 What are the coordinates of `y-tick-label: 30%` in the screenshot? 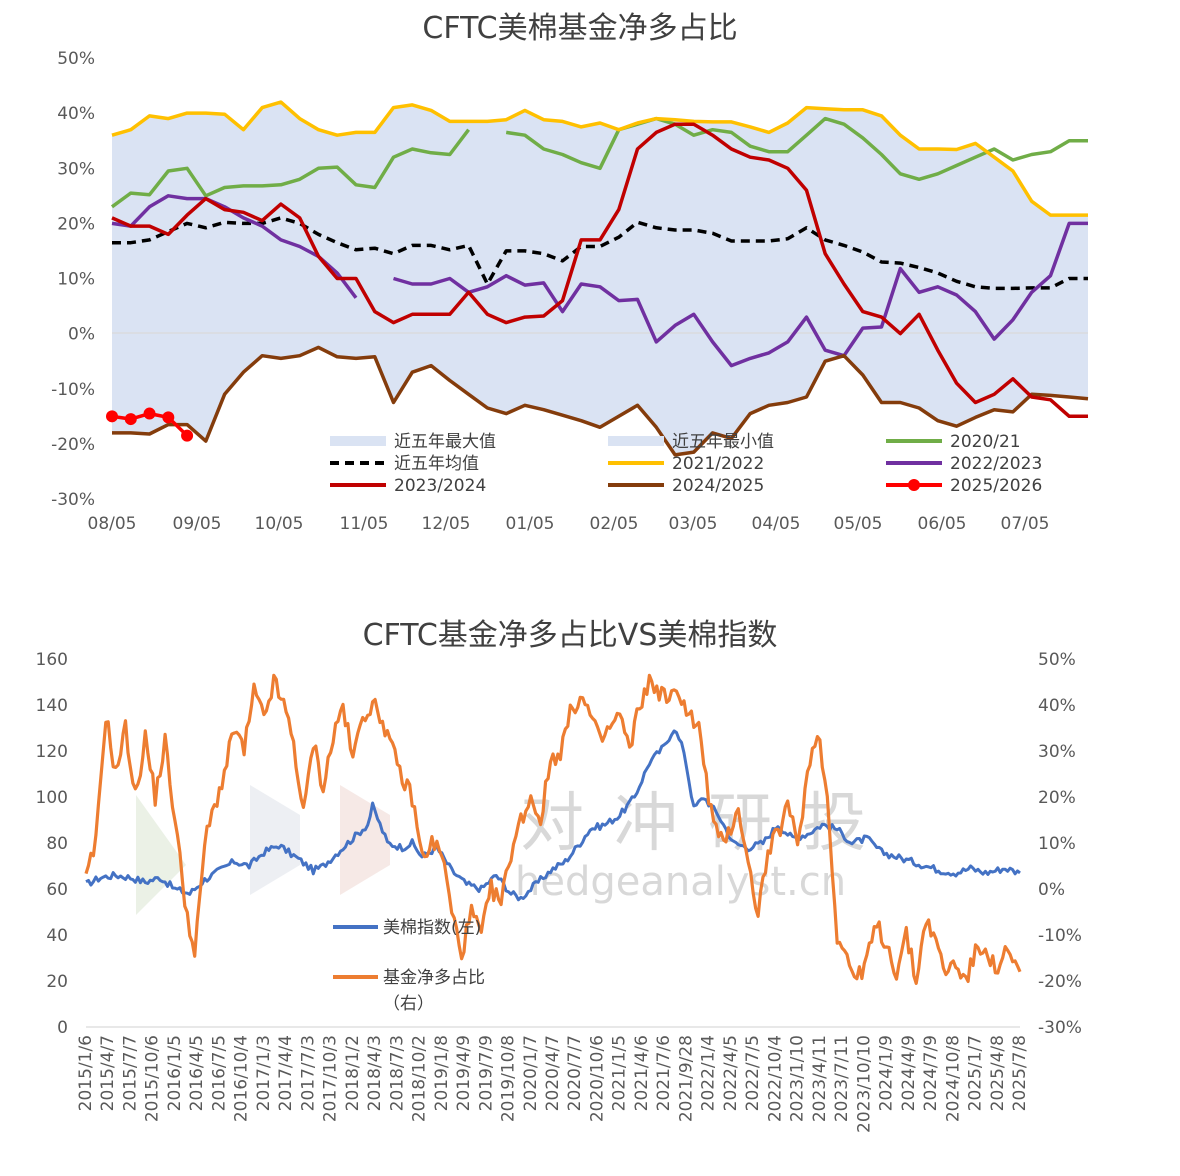 It's located at (76, 169).